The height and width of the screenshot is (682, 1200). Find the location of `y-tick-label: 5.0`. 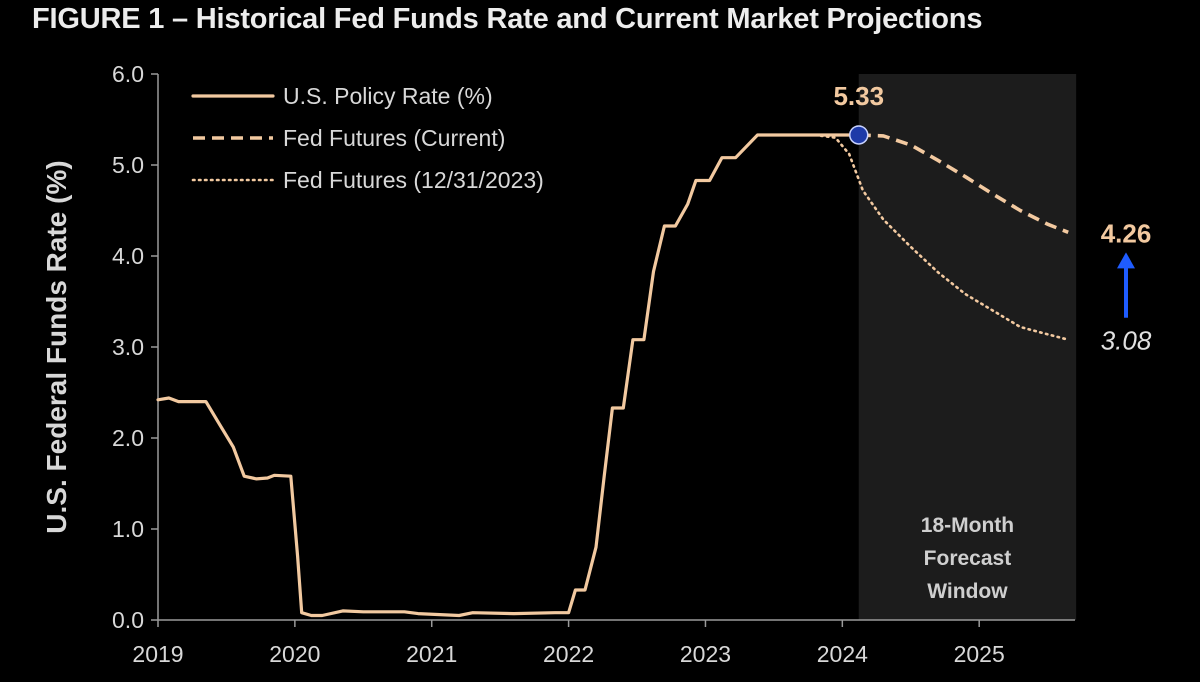

y-tick-label: 5.0 is located at coordinates (128, 165).